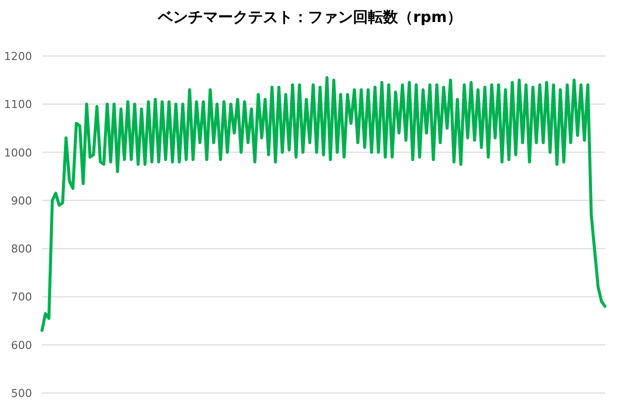 The height and width of the screenshot is (415, 620). What do you see at coordinates (21, 297) in the screenshot?
I see `y-tick-label: 700` at bounding box center [21, 297].